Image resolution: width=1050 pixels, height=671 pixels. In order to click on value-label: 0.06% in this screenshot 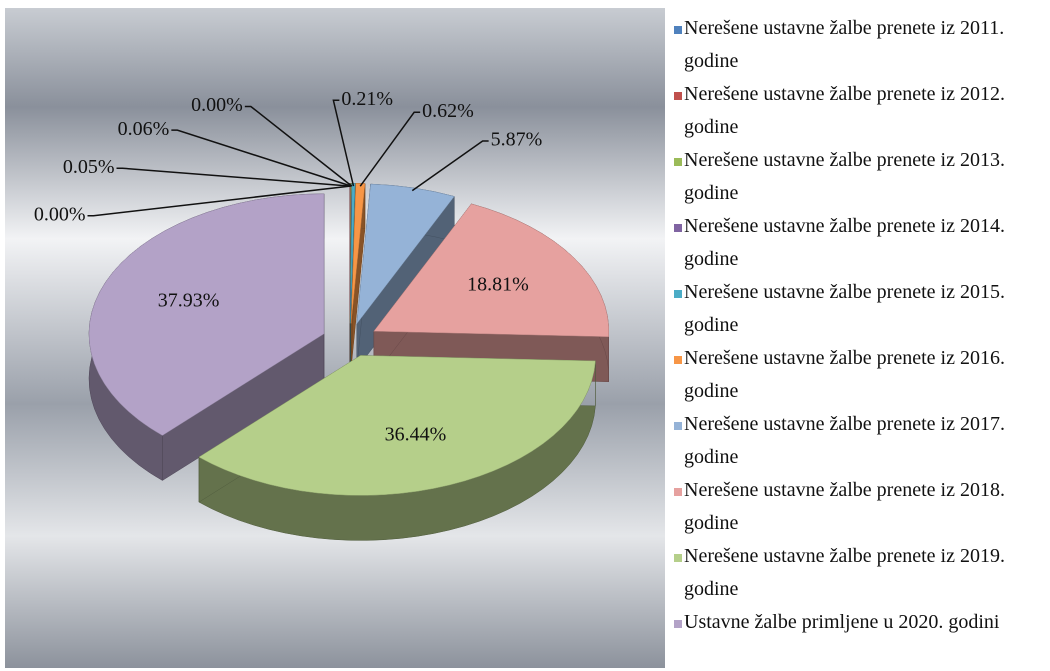, I will do `click(144, 129)`.